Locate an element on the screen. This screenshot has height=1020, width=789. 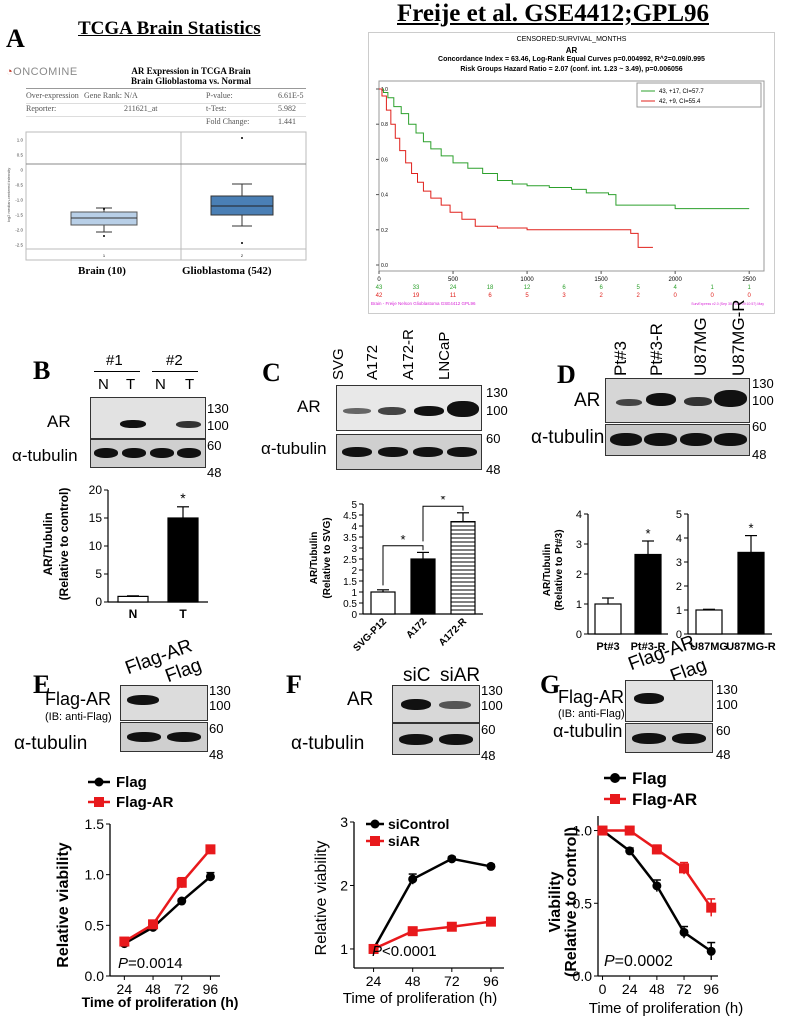
legend-label: Flag is located at coordinates (131, 782).